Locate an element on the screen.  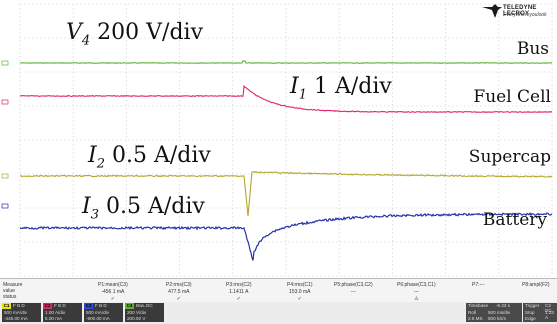
i2-annotation: I2 0.5 A/div is located at coordinates (149, 157).